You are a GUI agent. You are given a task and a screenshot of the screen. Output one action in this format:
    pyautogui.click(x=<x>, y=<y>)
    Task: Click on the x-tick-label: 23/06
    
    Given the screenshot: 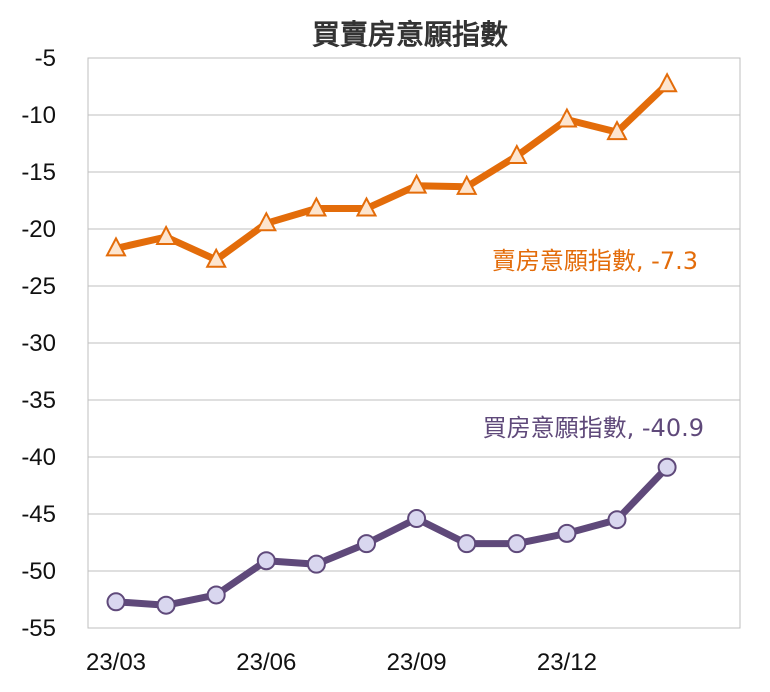 What is the action you would take?
    pyautogui.click(x=266, y=662)
    